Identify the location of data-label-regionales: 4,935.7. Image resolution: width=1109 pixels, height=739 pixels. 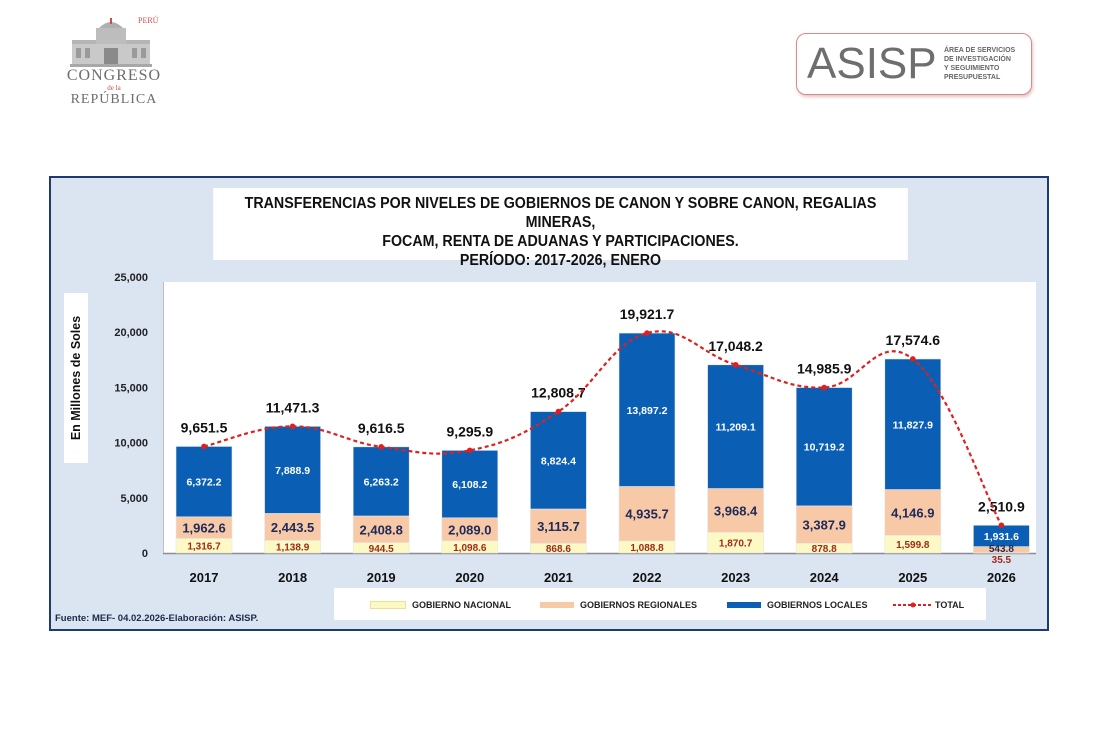
(646, 514).